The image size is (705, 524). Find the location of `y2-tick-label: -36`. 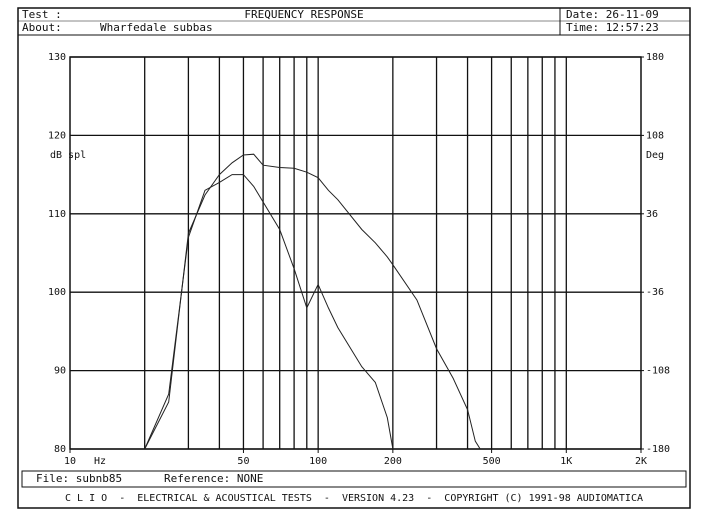

y2-tick-label: -36 is located at coordinates (655, 292).